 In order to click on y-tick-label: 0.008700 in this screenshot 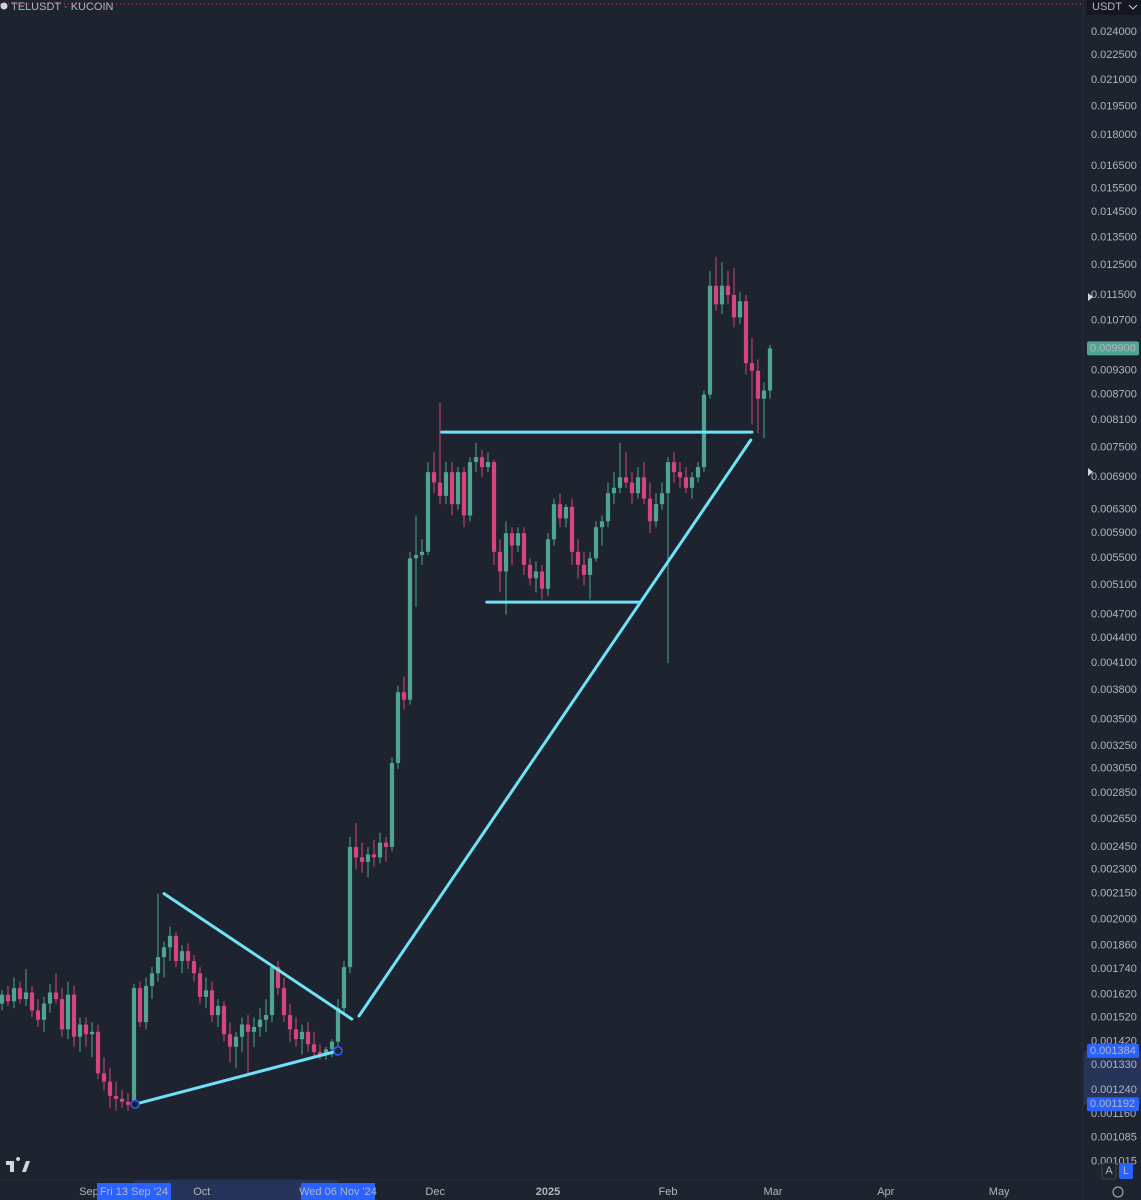, I will do `click(1114, 394)`.